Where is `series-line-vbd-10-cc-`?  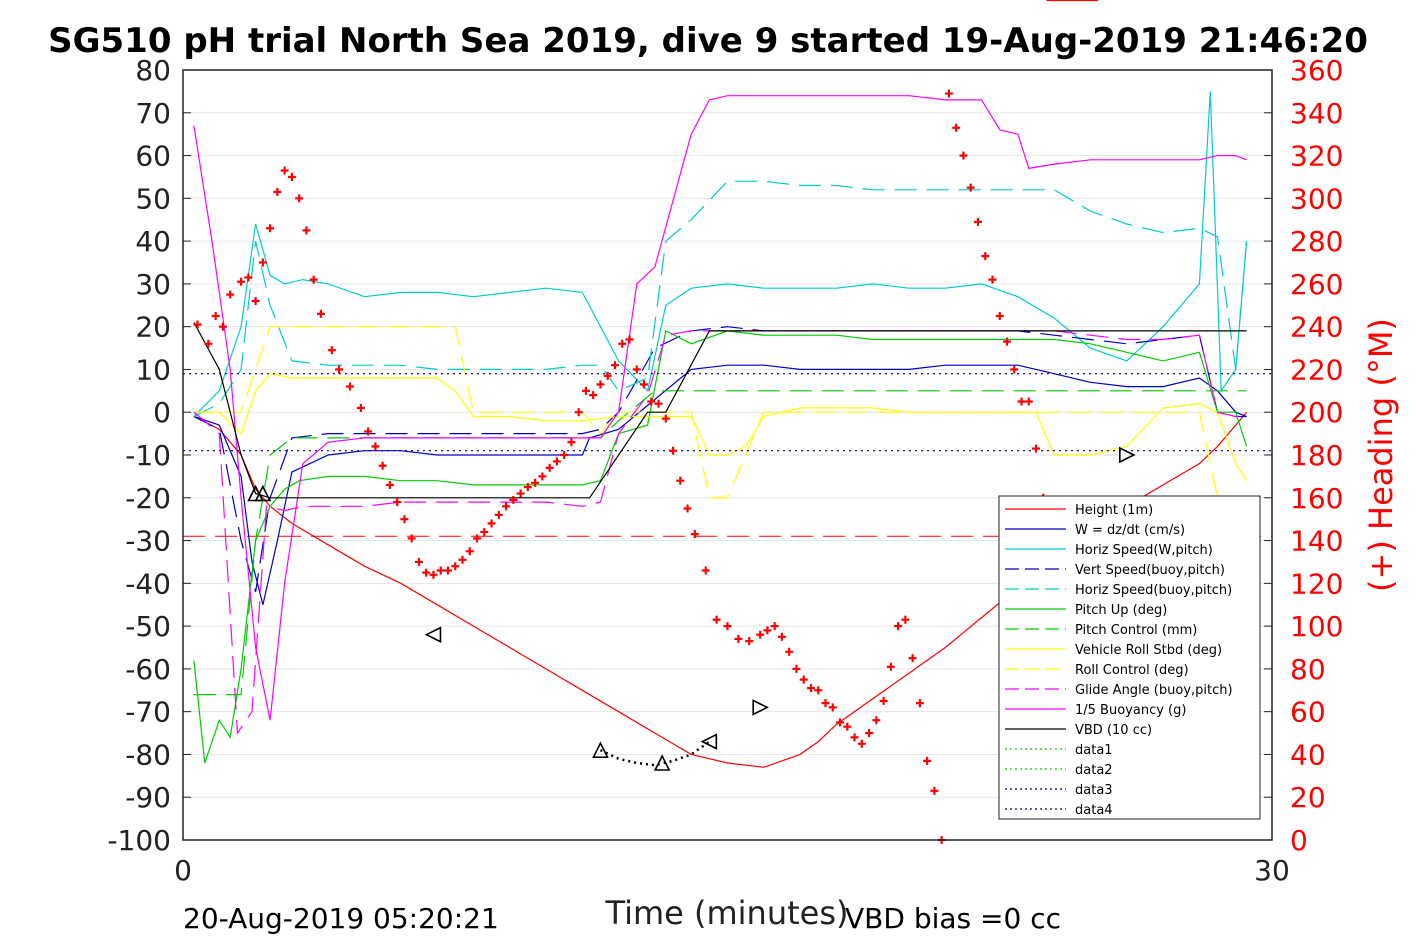
series-line-vbd-10-cc- is located at coordinates (720, 410).